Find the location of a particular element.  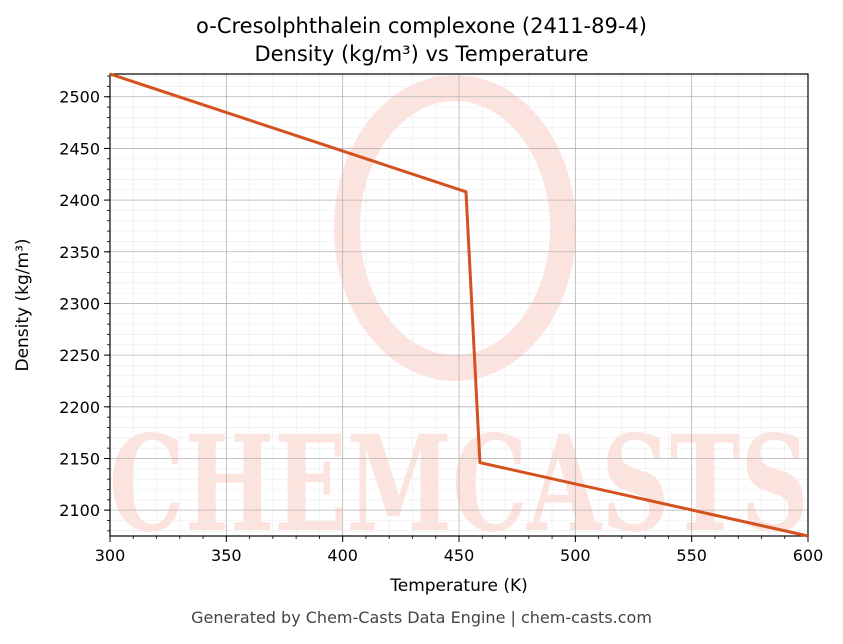

y-tick-label: 2150 is located at coordinates (79, 458).